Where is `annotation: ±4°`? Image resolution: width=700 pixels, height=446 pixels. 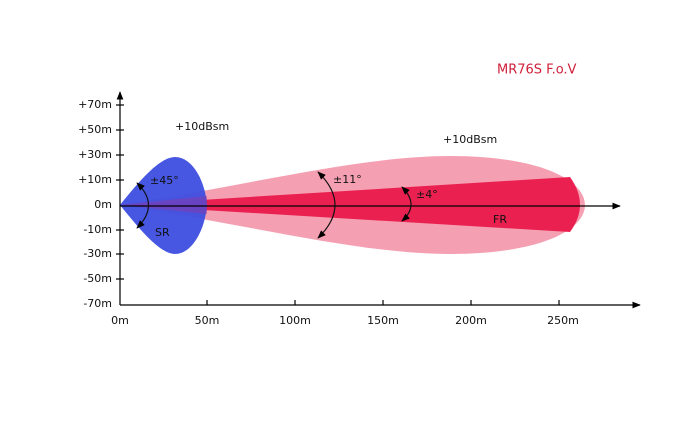 annotation: ±4° is located at coordinates (427, 194).